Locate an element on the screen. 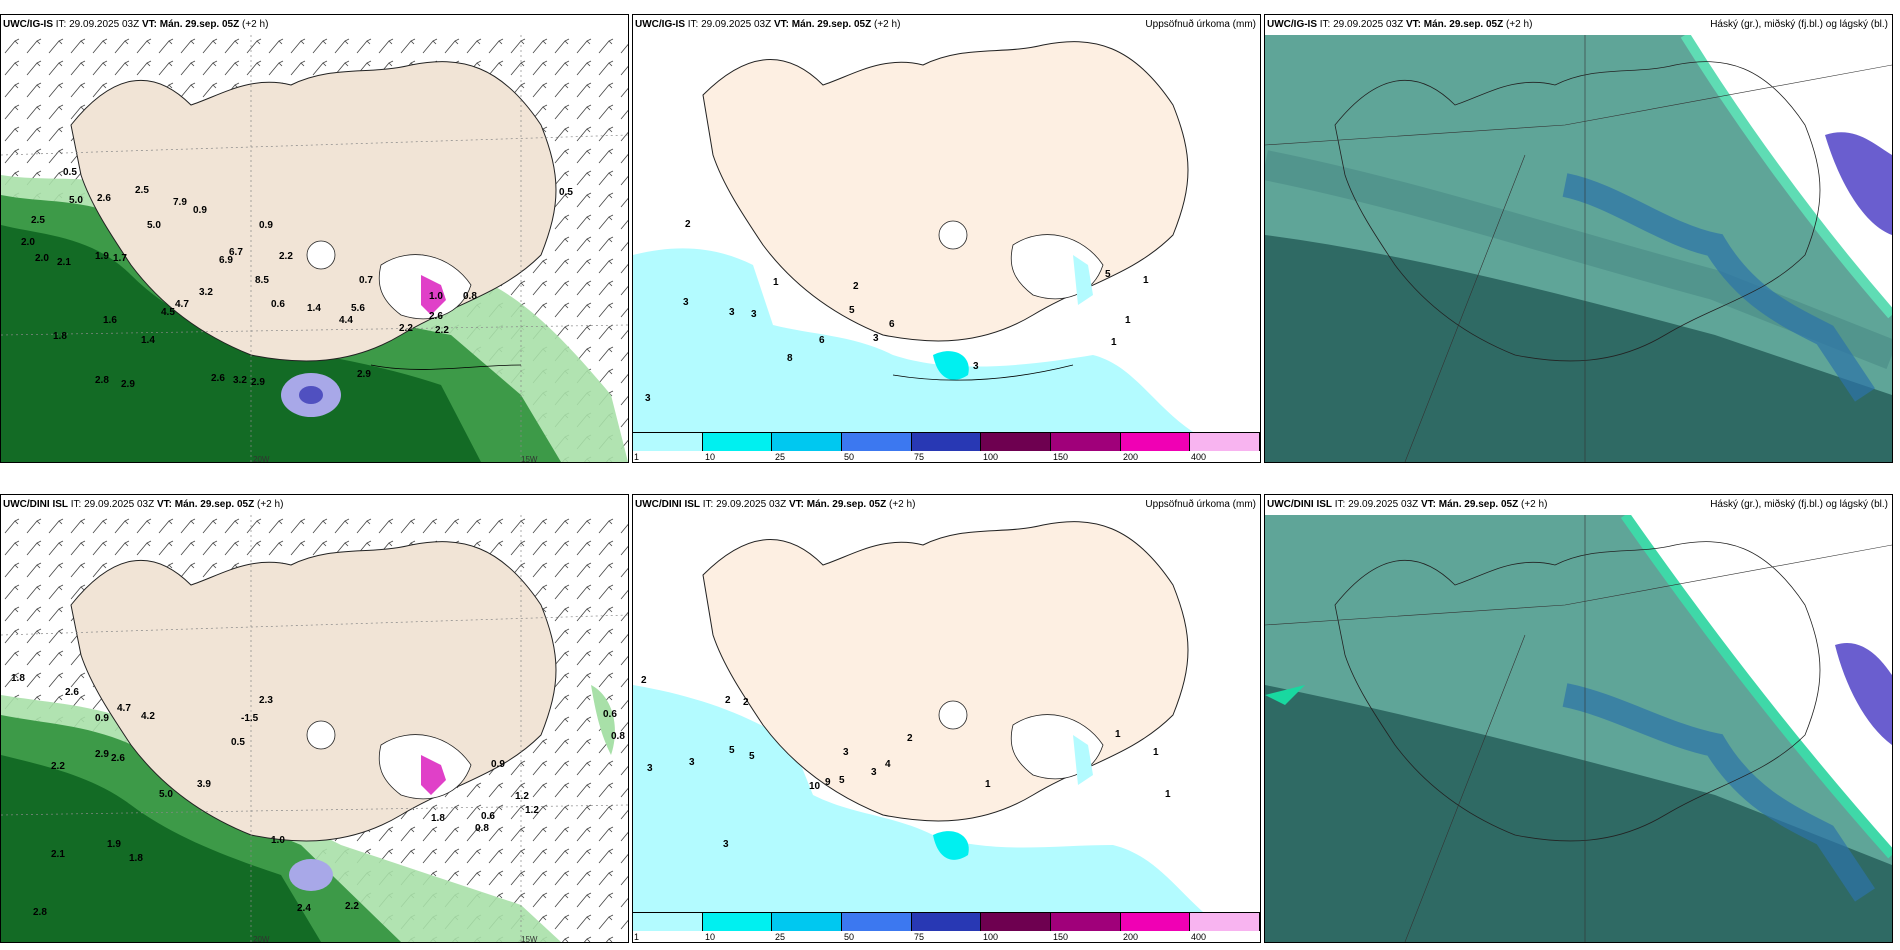 The height and width of the screenshot is (950, 1900). colorbar: 1 10 25 50 75 100 150 200 400 is located at coordinates (946, 447).